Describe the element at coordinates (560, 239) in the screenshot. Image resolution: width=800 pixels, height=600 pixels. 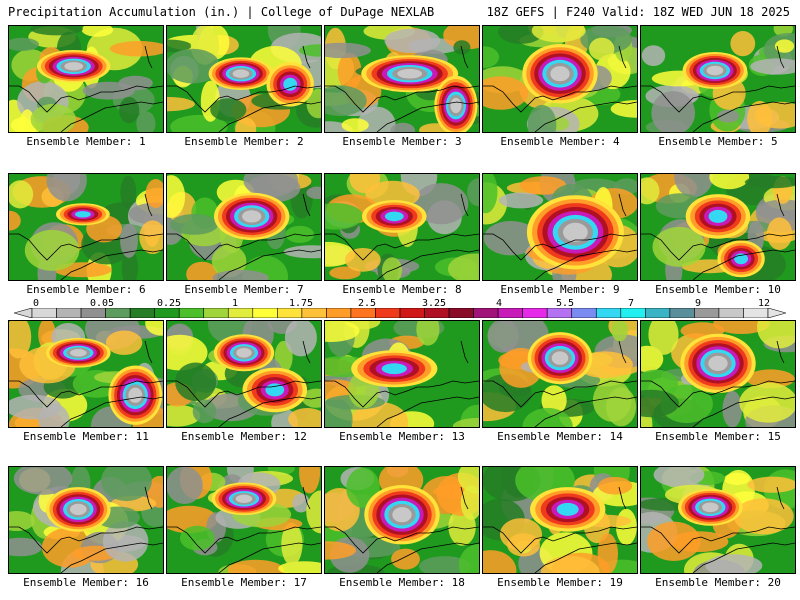
I see `ensemble-member-panel: Ensemble Member: 9` at that location.